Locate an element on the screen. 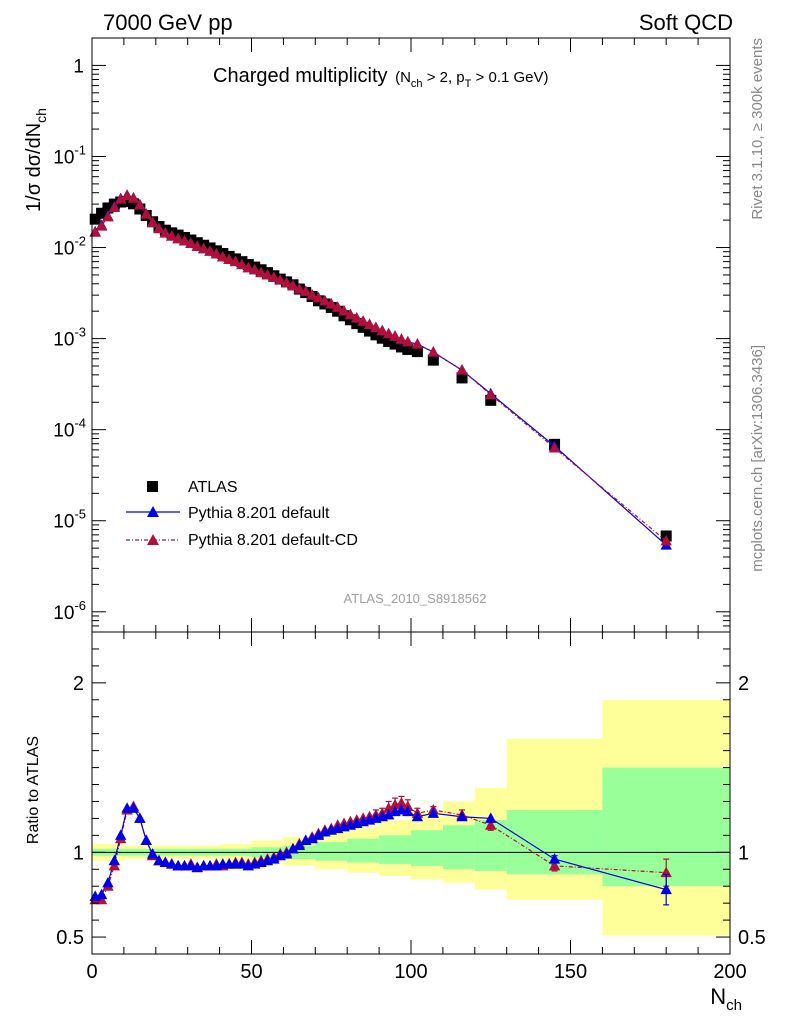 This screenshot has width=786, height=1024. main-y-tick-label: 10⁻³ is located at coordinates (69, 338).